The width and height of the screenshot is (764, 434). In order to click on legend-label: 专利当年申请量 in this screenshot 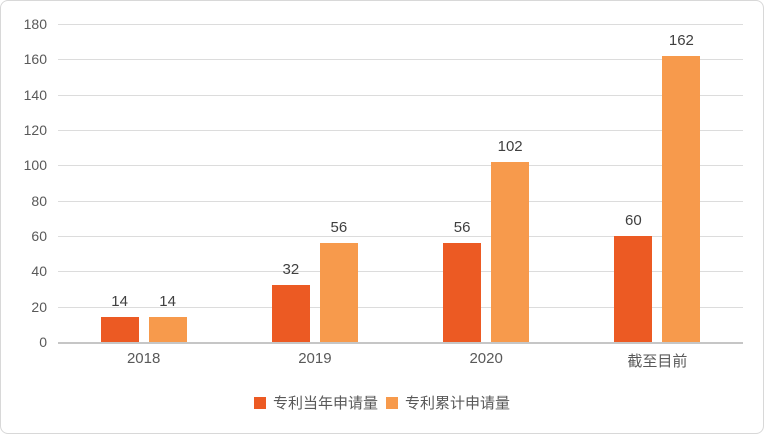, I will do `click(325, 404)`.